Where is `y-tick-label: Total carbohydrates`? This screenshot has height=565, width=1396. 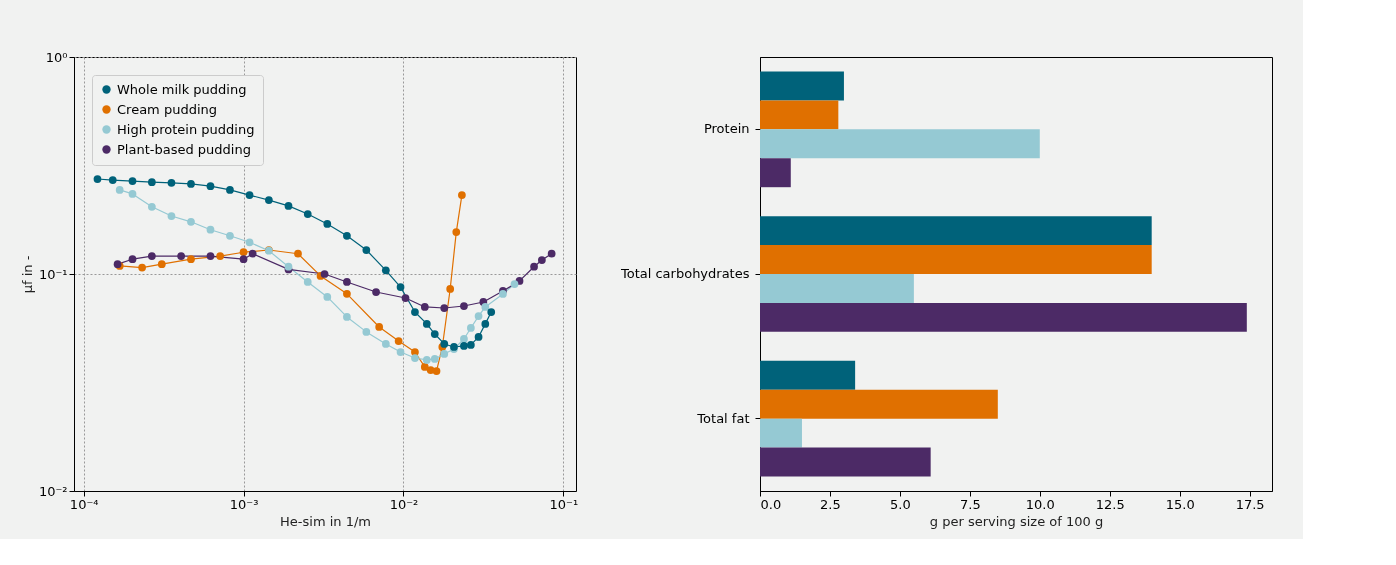
y-tick-label: Total carbohydrates is located at coordinates (684, 273).